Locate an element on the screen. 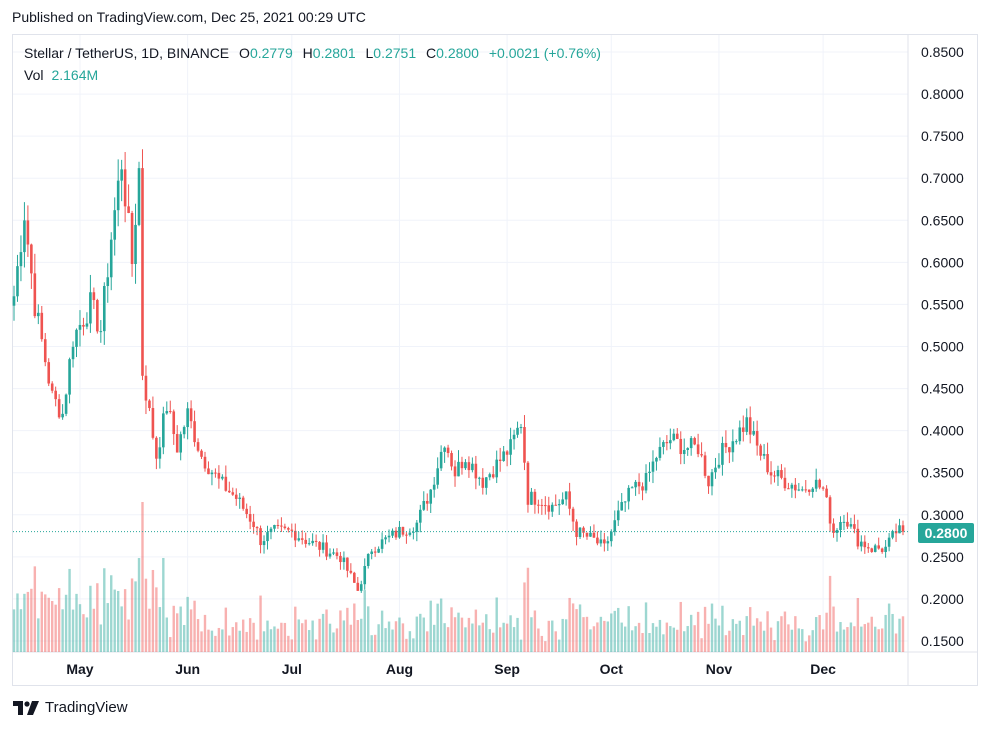 The height and width of the screenshot is (730, 992). open-value: 0.2779 is located at coordinates (271, 53).